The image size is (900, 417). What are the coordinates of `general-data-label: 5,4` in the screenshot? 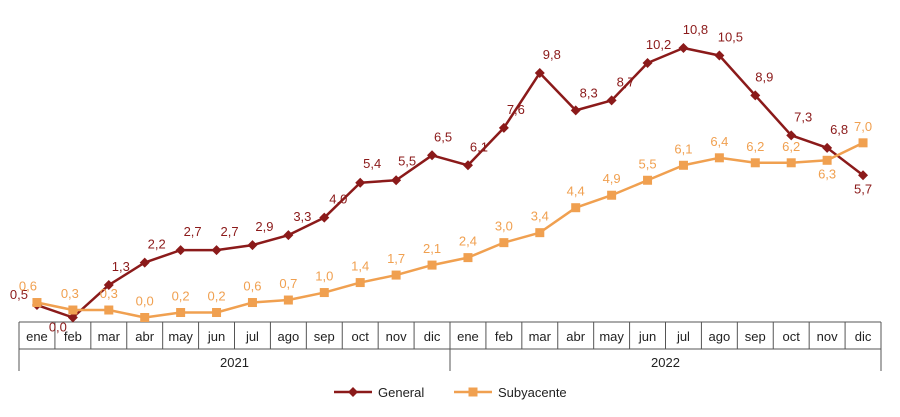 It's located at (372, 163).